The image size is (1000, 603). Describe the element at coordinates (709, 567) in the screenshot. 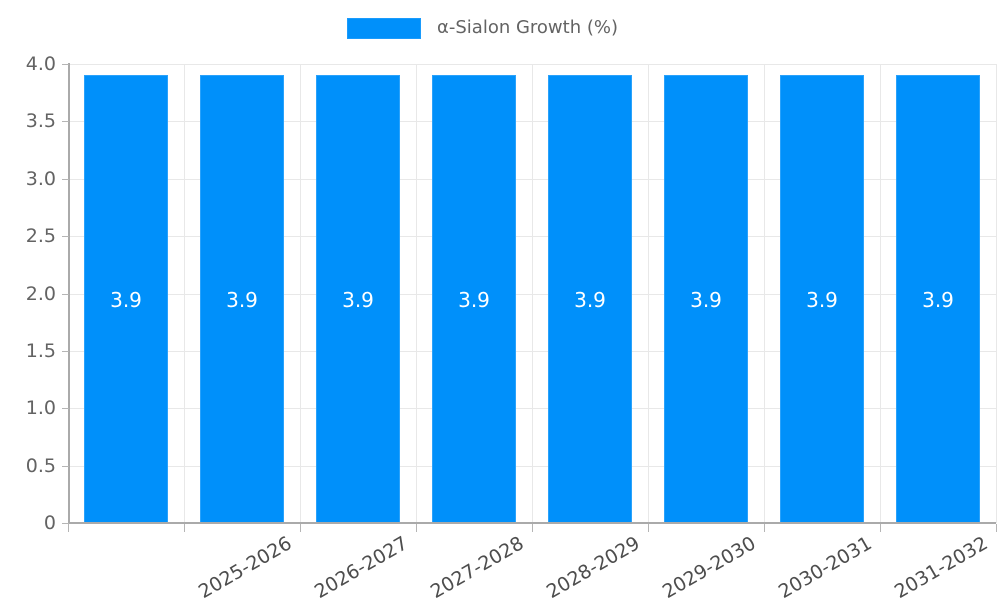

I see `x-axis-tick-label: 2029-2030` at that location.